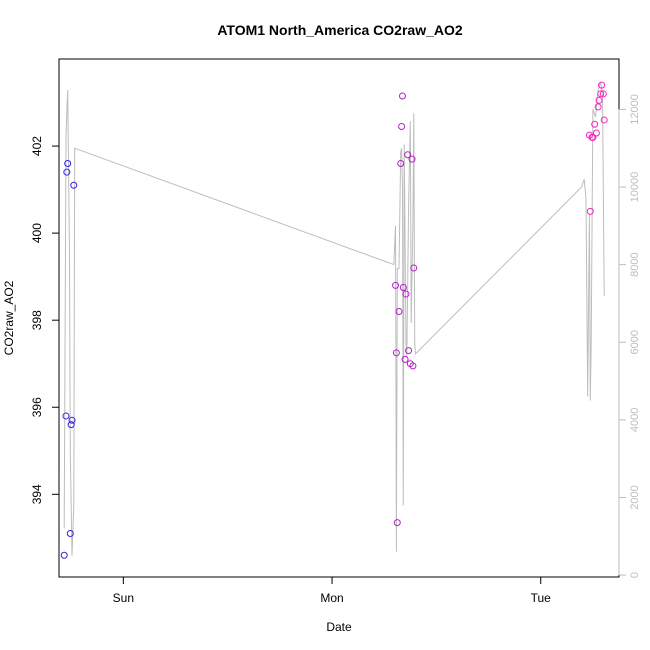 This screenshot has height=650, width=650. I want to click on y2-tick-label: 0, so click(635, 575).